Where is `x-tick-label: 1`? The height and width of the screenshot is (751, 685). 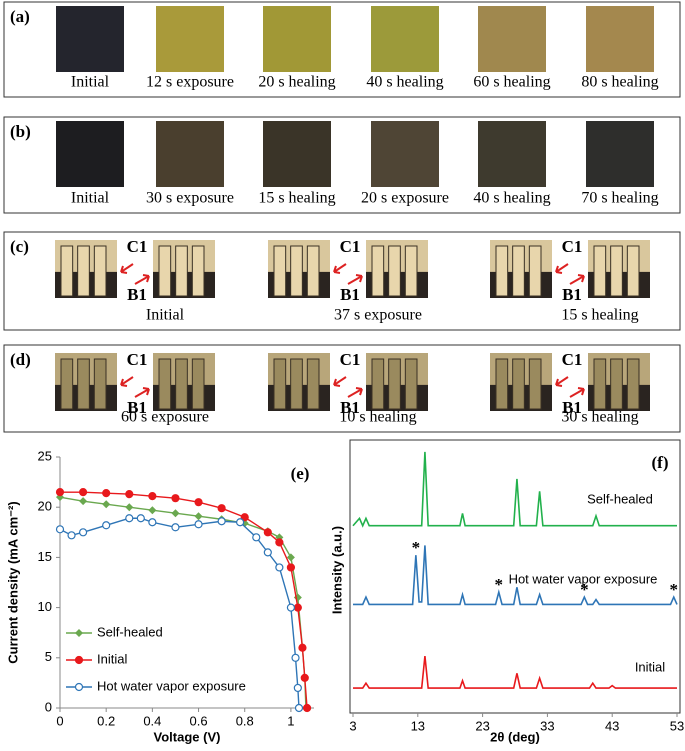 x-tick-label: 1 is located at coordinates (290, 720).